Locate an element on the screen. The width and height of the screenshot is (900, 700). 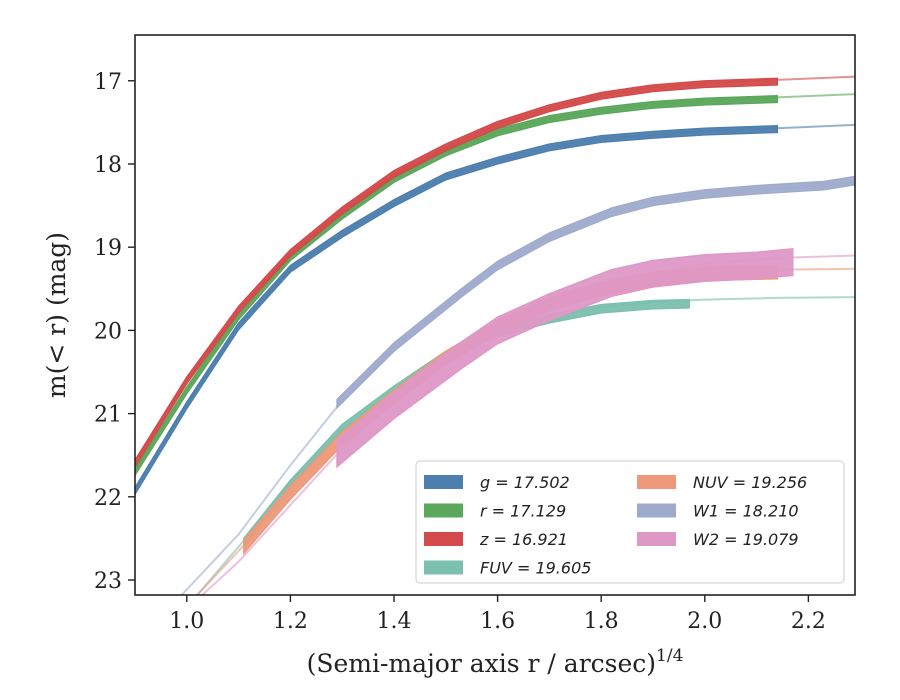
legend-label-w2: W2 = 19.079 is located at coordinates (746, 539).